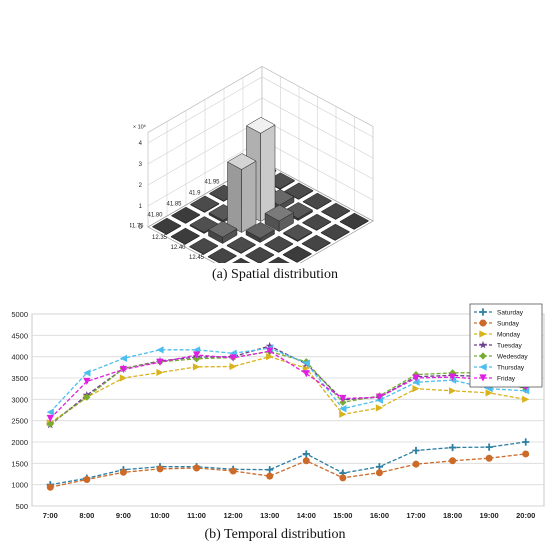 The height and width of the screenshot is (547, 550). I want to click on lat-tick-label: 41.95, so click(212, 183).